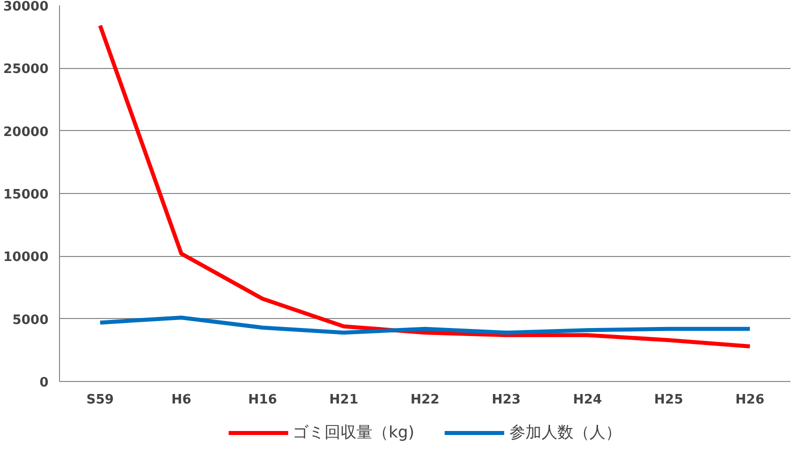  Describe the element at coordinates (30, 320) in the screenshot. I see `y-tick-label: 5000` at that location.